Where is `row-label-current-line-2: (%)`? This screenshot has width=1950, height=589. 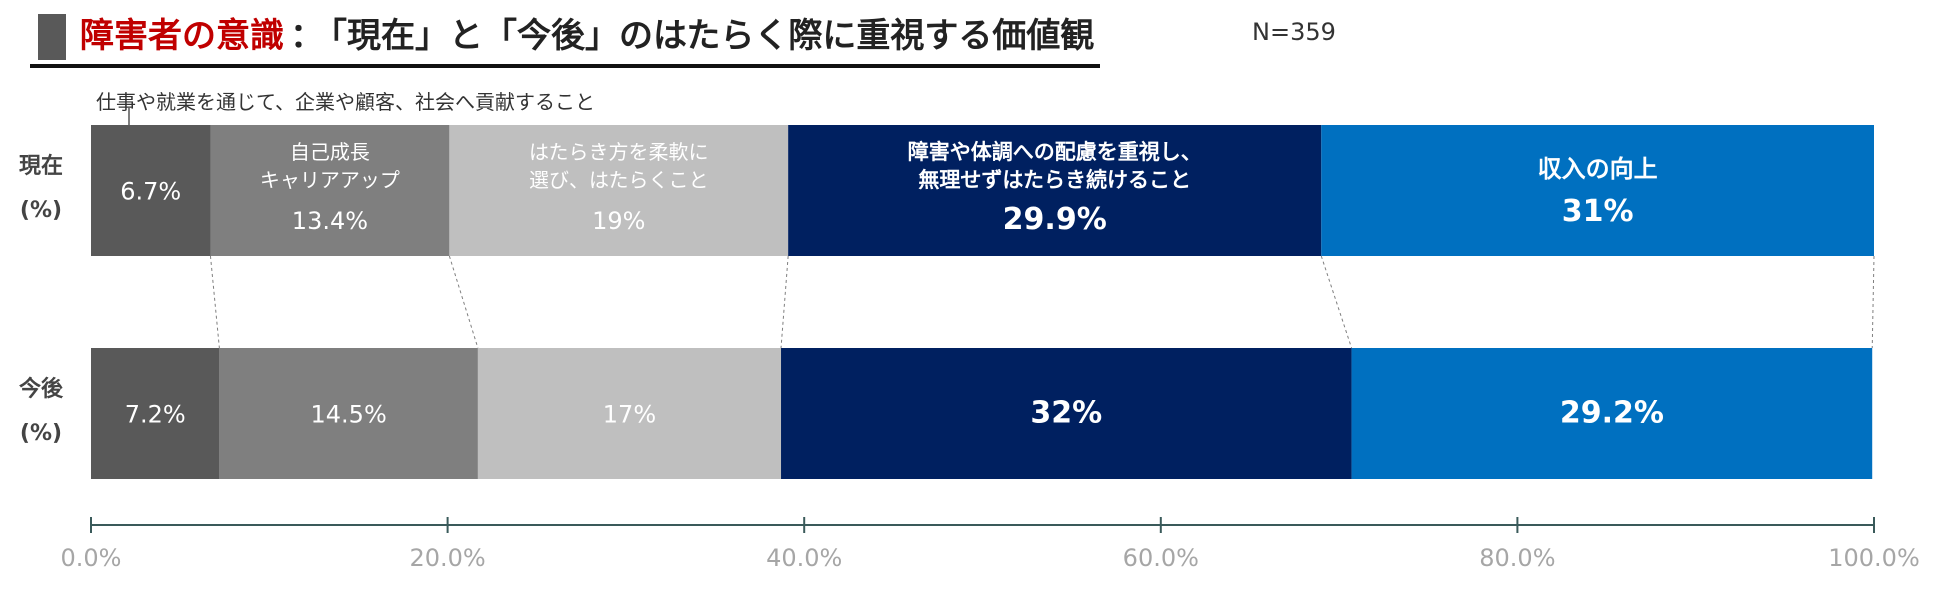 row-label-current-line-2: (%) is located at coordinates (41, 210).